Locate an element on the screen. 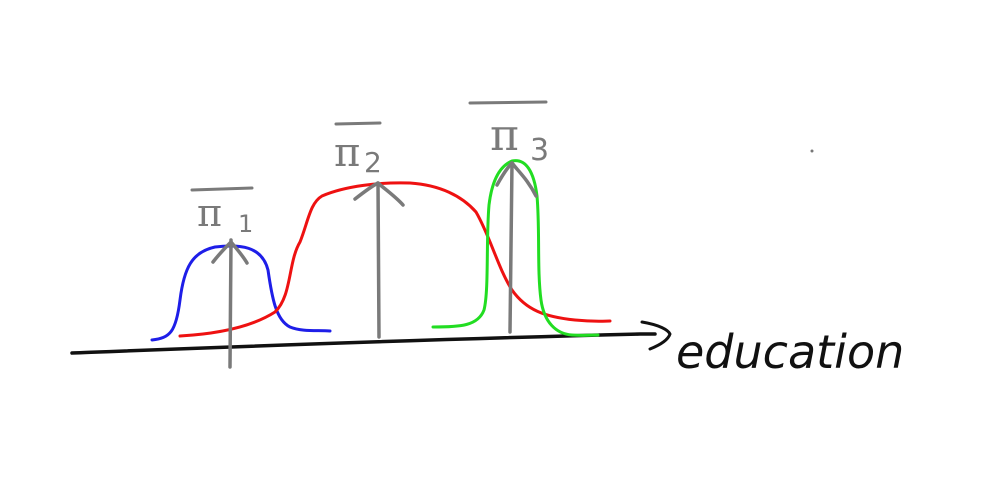 Image resolution: width=1006 pixels, height=483 pixels. education-axis-line is located at coordinates (363, 343).